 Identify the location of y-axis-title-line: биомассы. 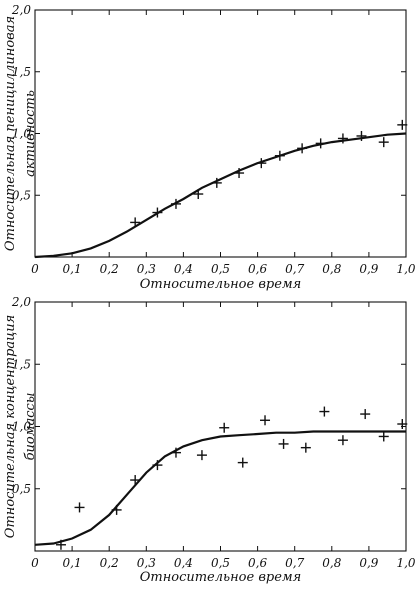
(30, 427).